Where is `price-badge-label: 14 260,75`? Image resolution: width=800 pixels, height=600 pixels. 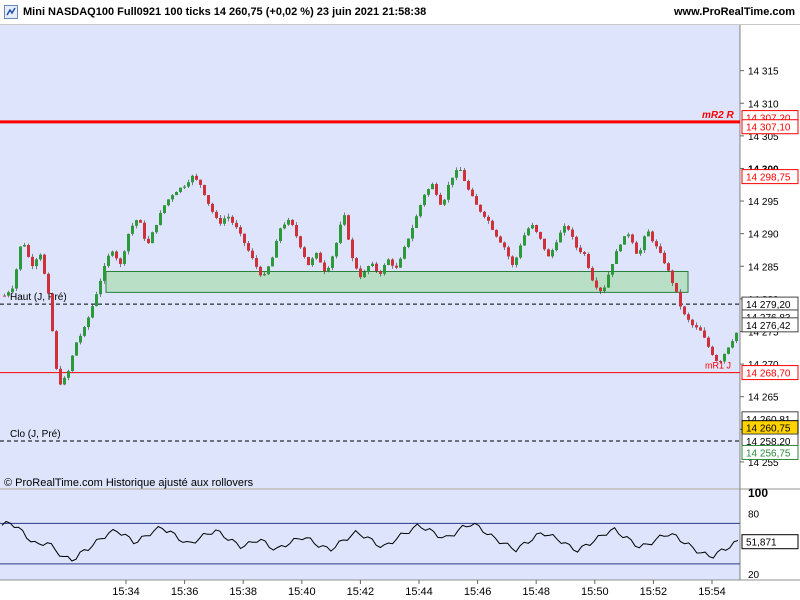
price-badge-label: 14 260,75 is located at coordinates (768, 429).